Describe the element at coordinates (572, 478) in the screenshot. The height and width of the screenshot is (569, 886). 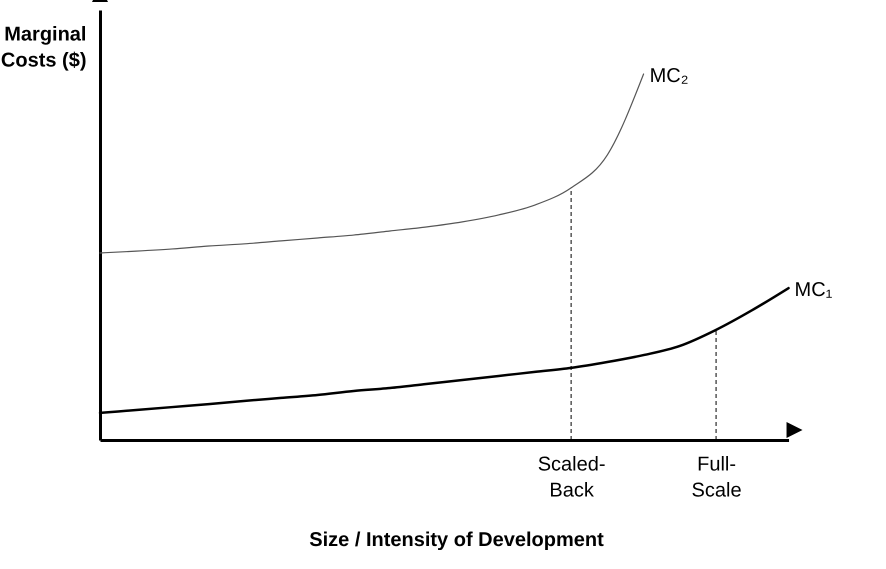
I see `x-tick-label: Scaled-Back` at that location.